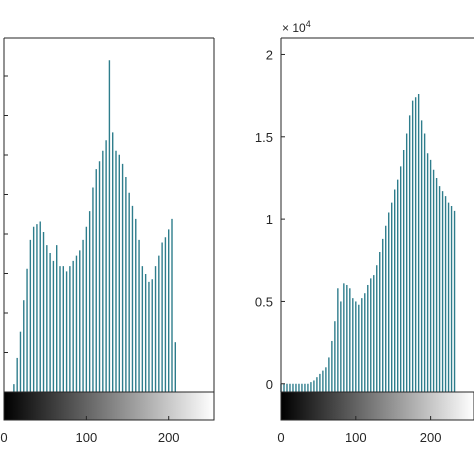  I want to click on y-exponent-label: × 10⁴, so click(296, 27).